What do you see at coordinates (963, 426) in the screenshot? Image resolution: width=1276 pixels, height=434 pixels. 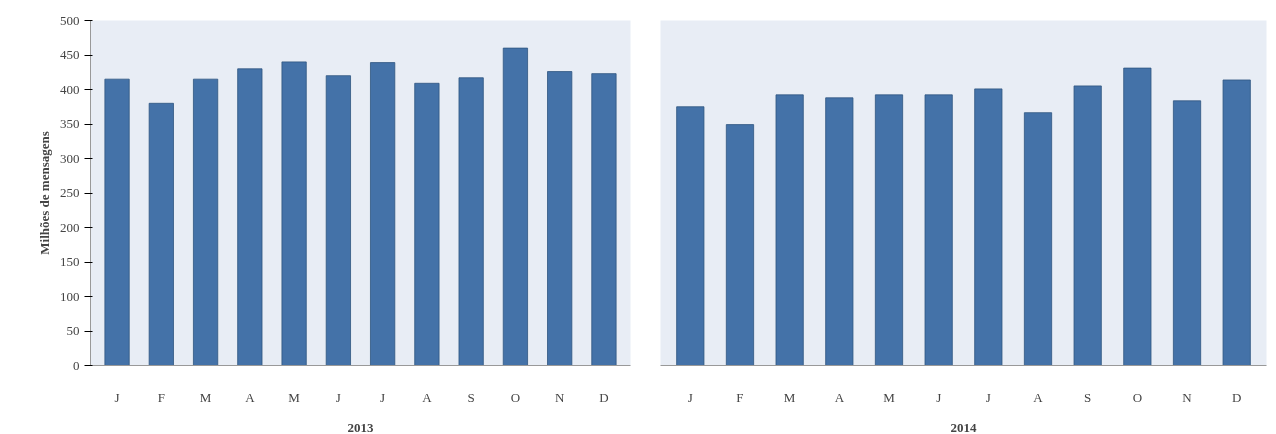 I see `x-axis-title: 2014` at bounding box center [963, 426].